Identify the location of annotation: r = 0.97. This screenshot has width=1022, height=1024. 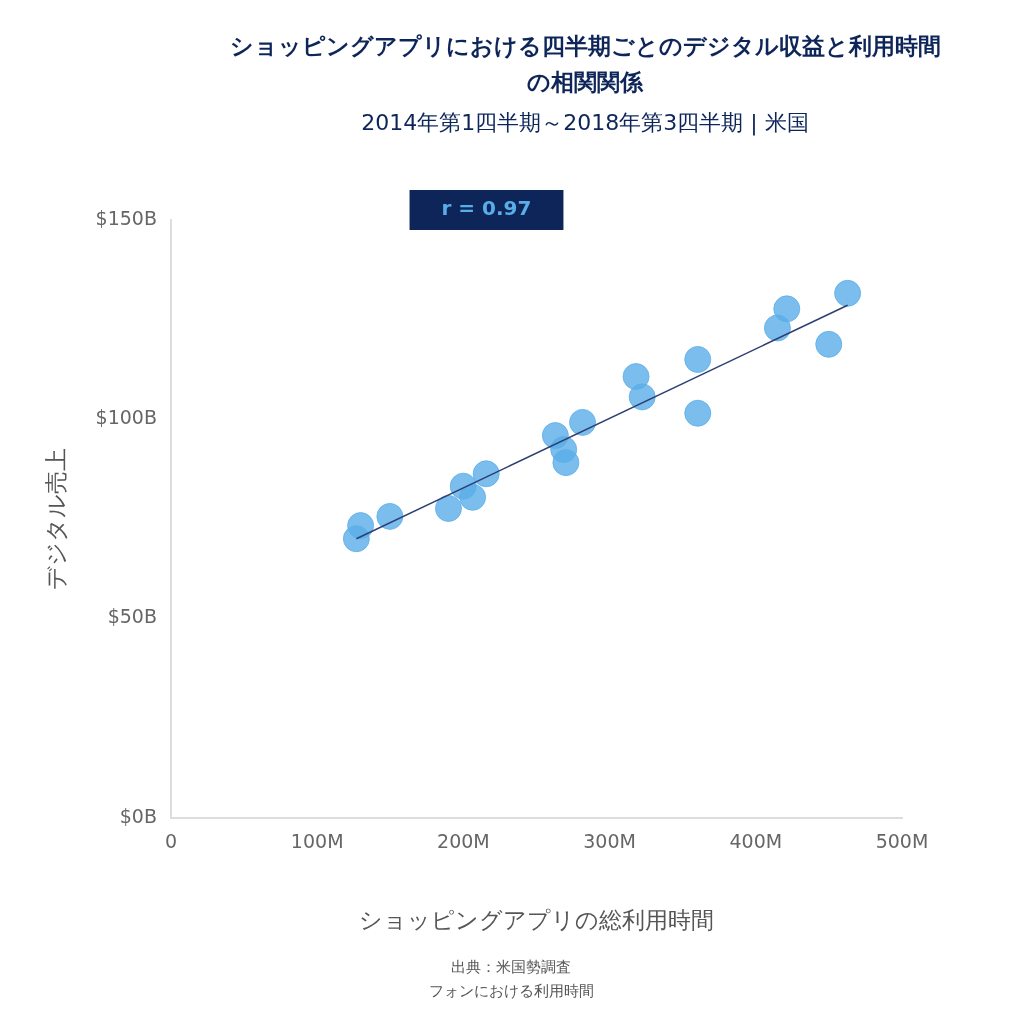
(486, 208).